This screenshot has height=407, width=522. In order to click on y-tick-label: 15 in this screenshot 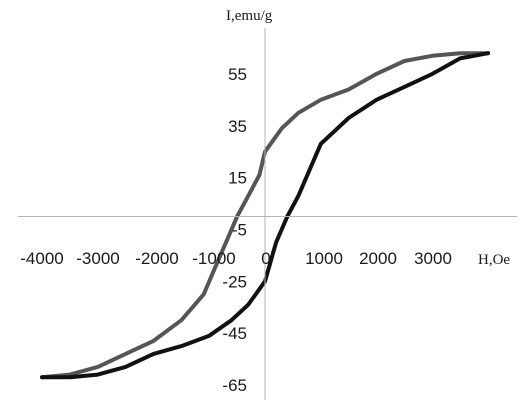, I will do `click(237, 178)`.